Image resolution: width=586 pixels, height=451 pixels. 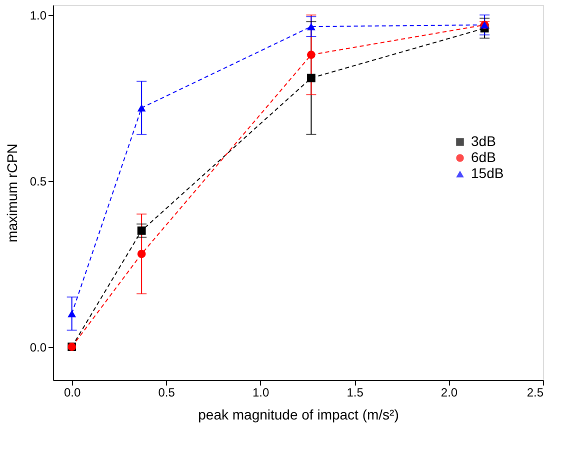 What do you see at coordinates (483, 157) in the screenshot?
I see `legend-label: 6dB` at bounding box center [483, 157].